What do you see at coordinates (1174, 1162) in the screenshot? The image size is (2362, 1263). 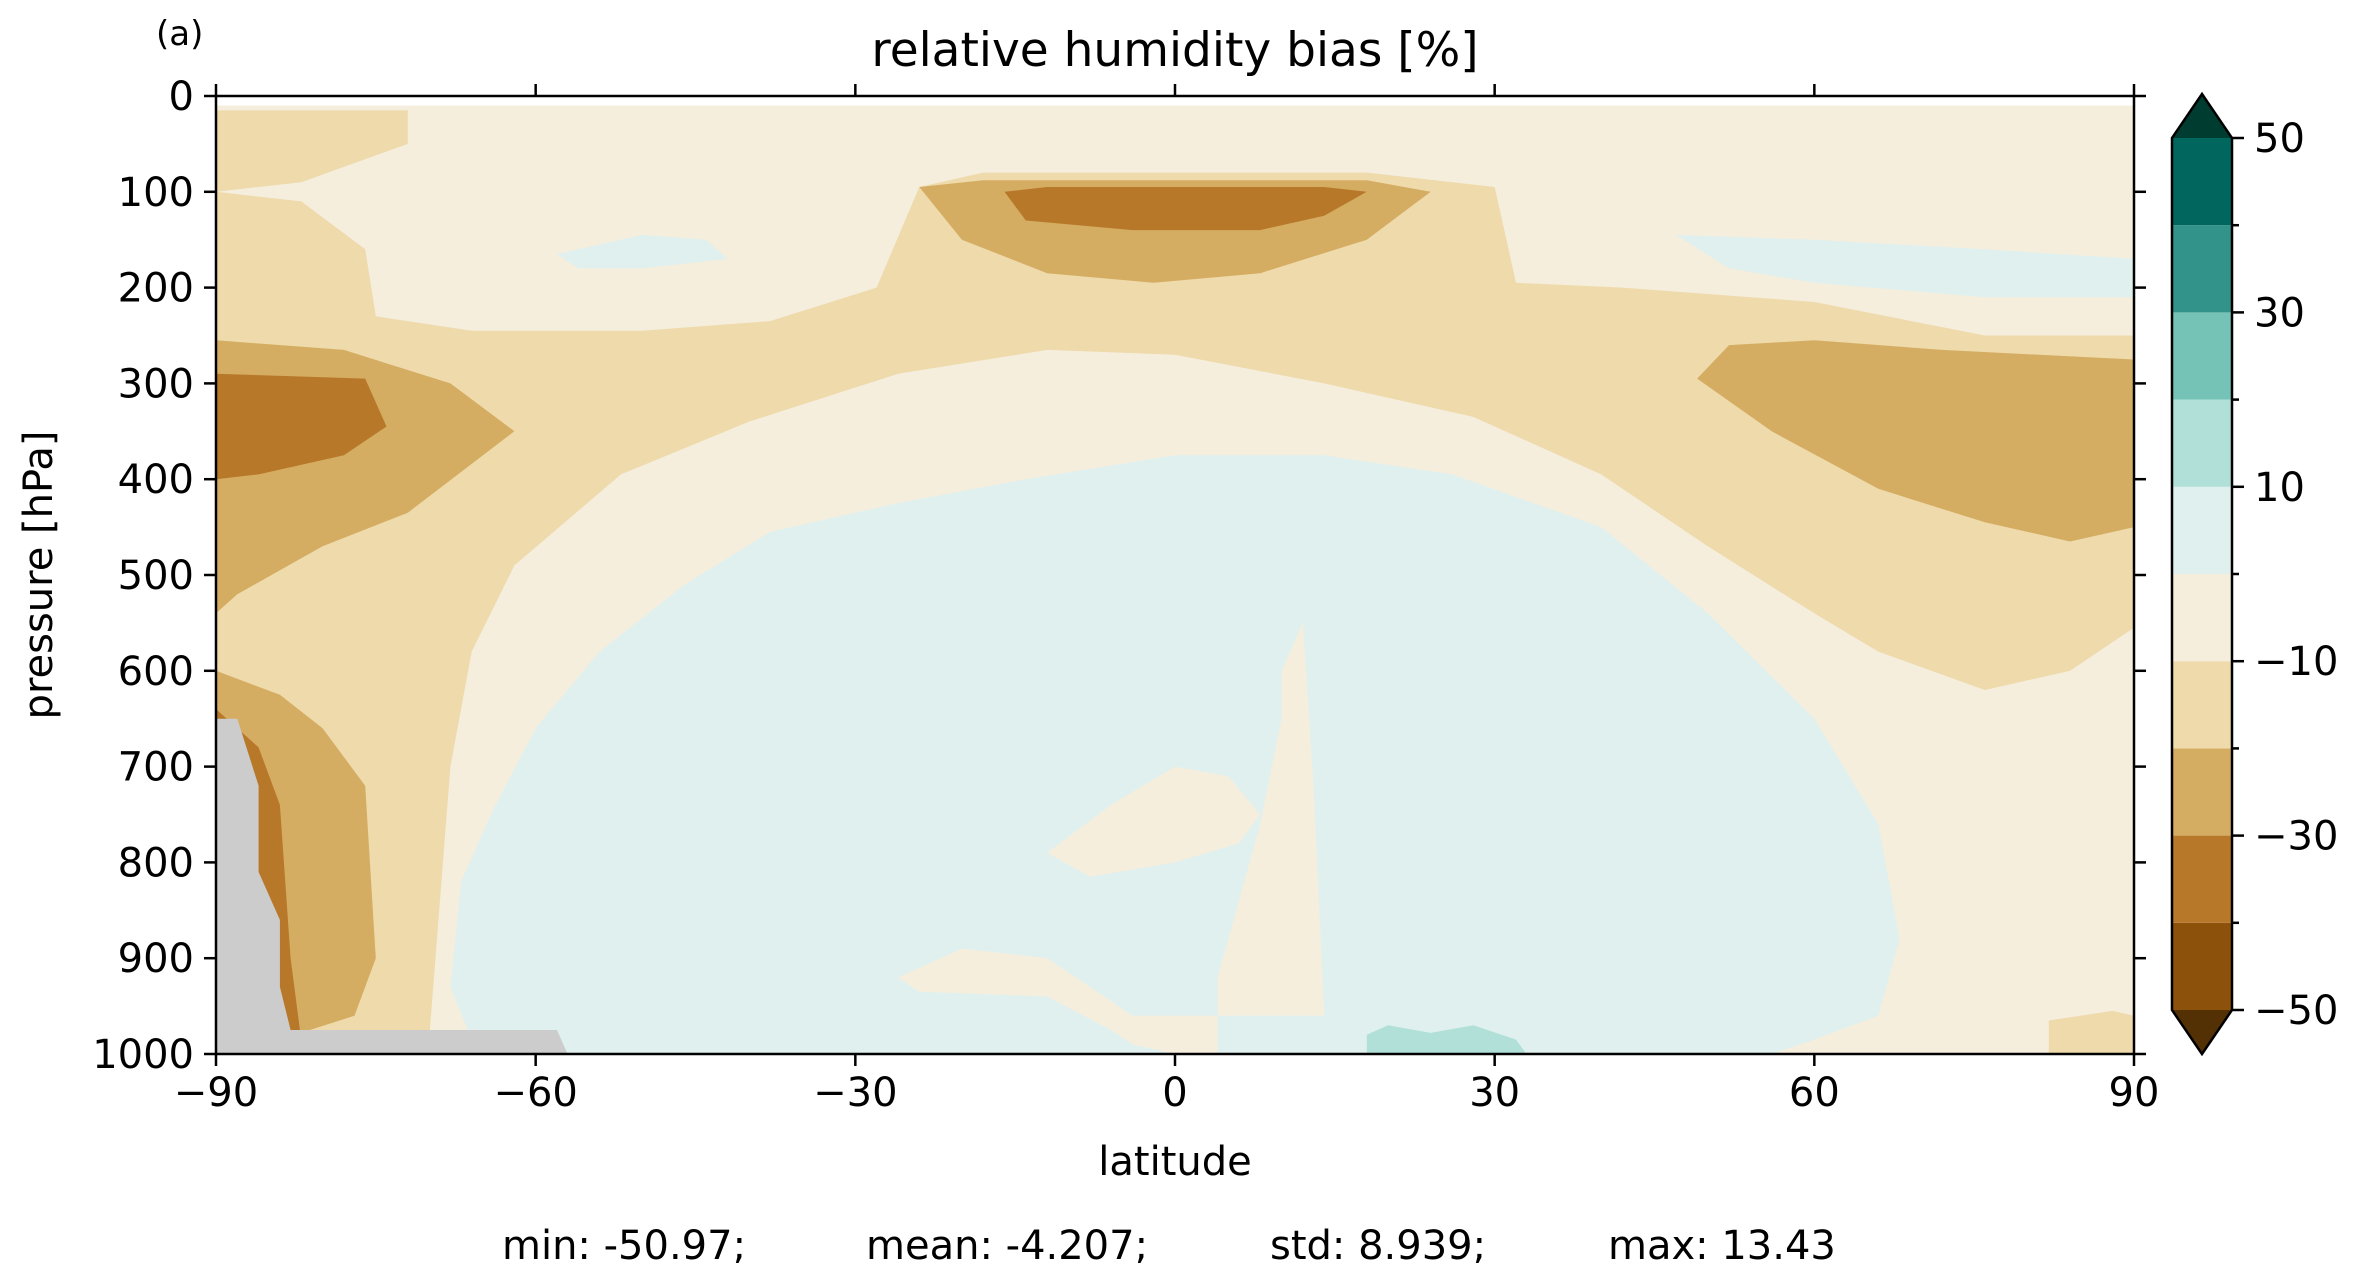 I see `x-axis-label: latitude` at bounding box center [1174, 1162].